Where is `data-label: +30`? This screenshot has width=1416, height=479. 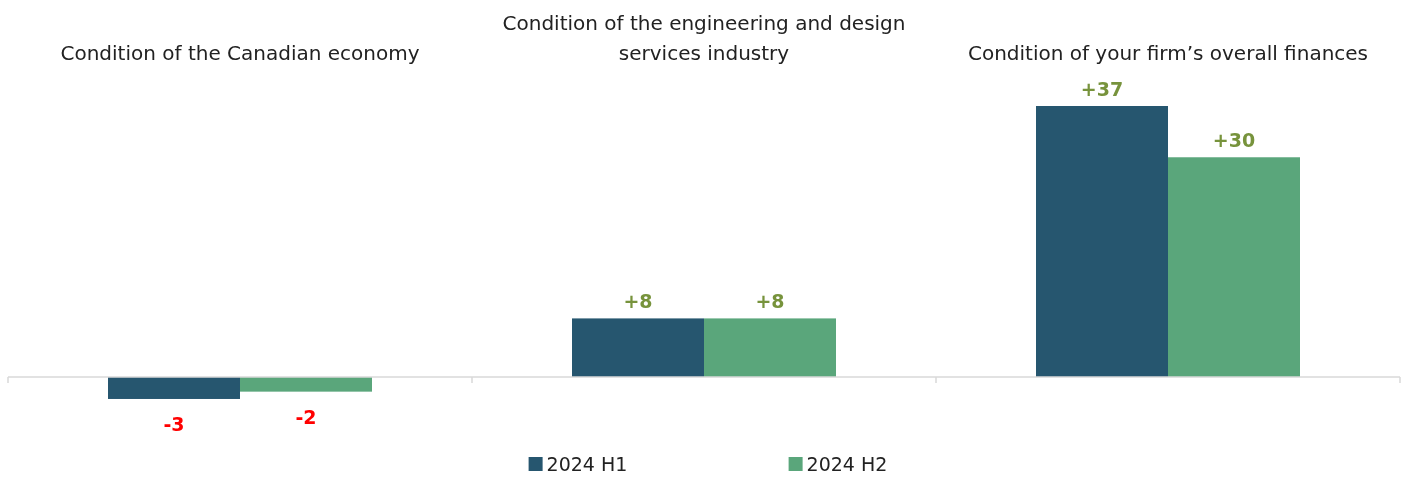
data-label: +30 is located at coordinates (1234, 140).